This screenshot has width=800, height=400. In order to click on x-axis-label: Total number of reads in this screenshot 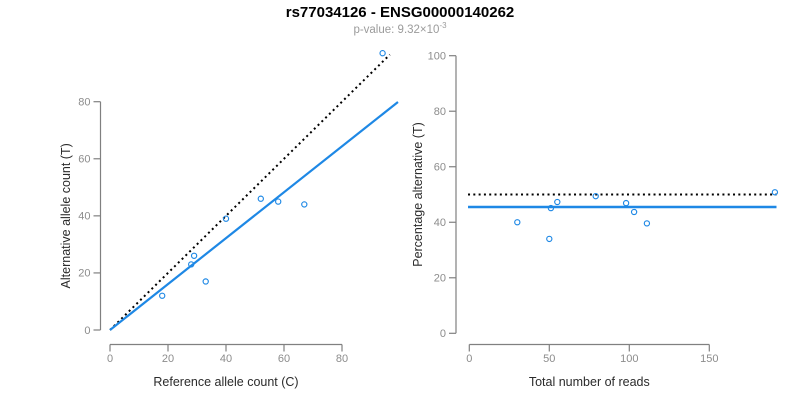, I will do `click(589, 382)`.